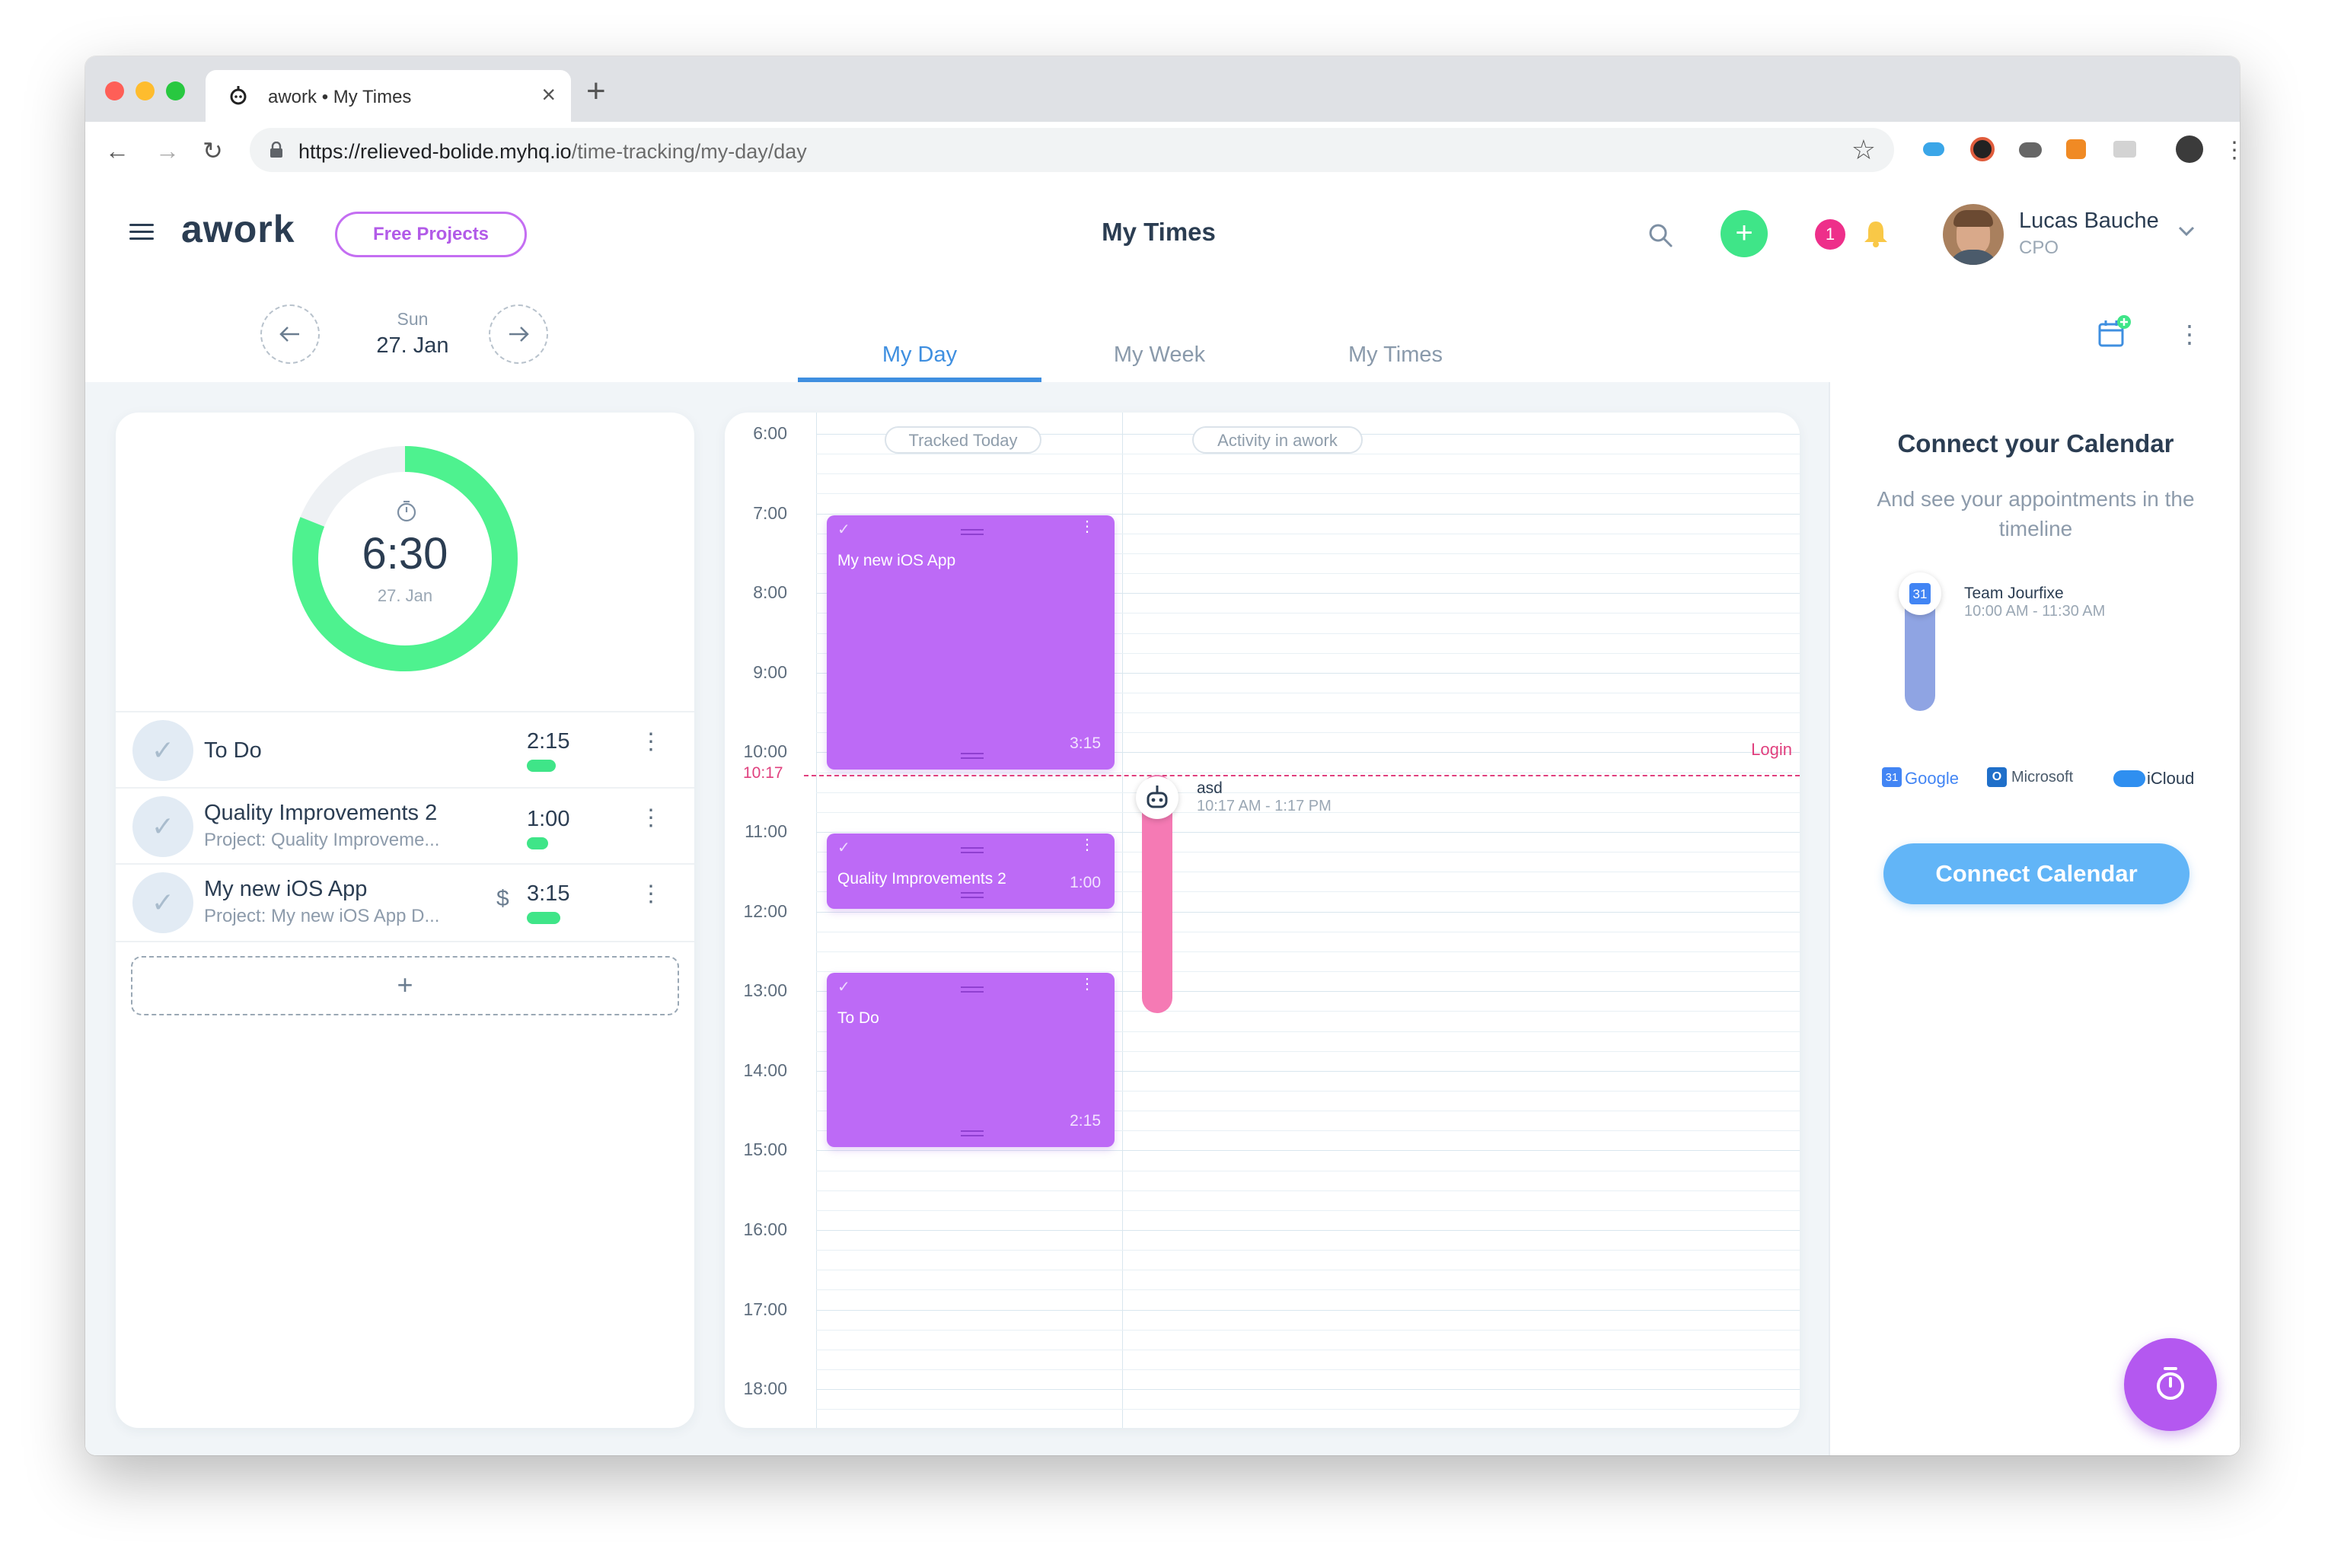  Describe the element at coordinates (115, 90) in the screenshot. I see `close-window-button` at that location.